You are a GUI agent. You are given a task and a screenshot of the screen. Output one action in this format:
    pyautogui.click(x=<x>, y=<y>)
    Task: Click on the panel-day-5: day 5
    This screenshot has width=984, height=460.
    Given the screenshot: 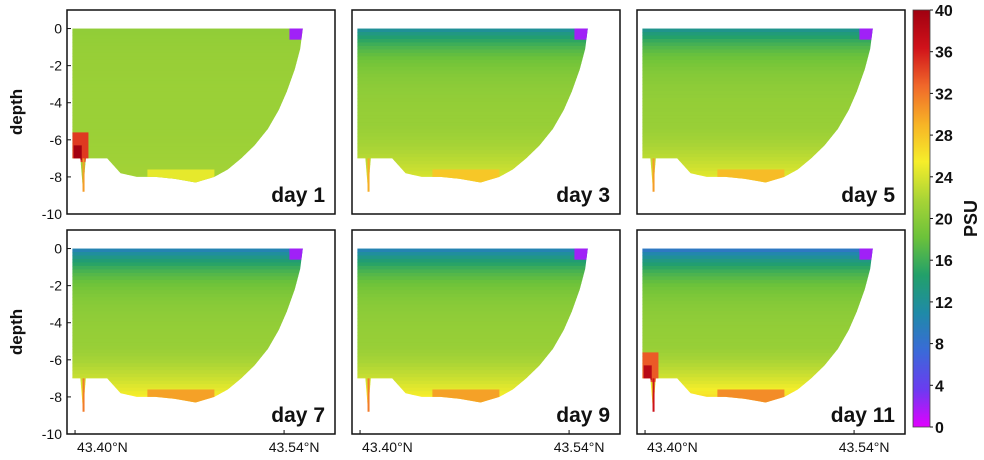 What is the action you would take?
    pyautogui.click(x=771, y=112)
    